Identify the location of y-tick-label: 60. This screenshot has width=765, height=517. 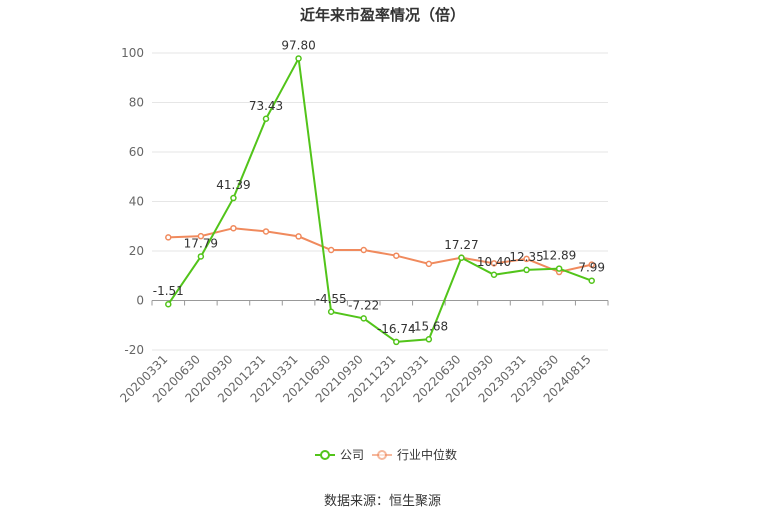
(136, 152).